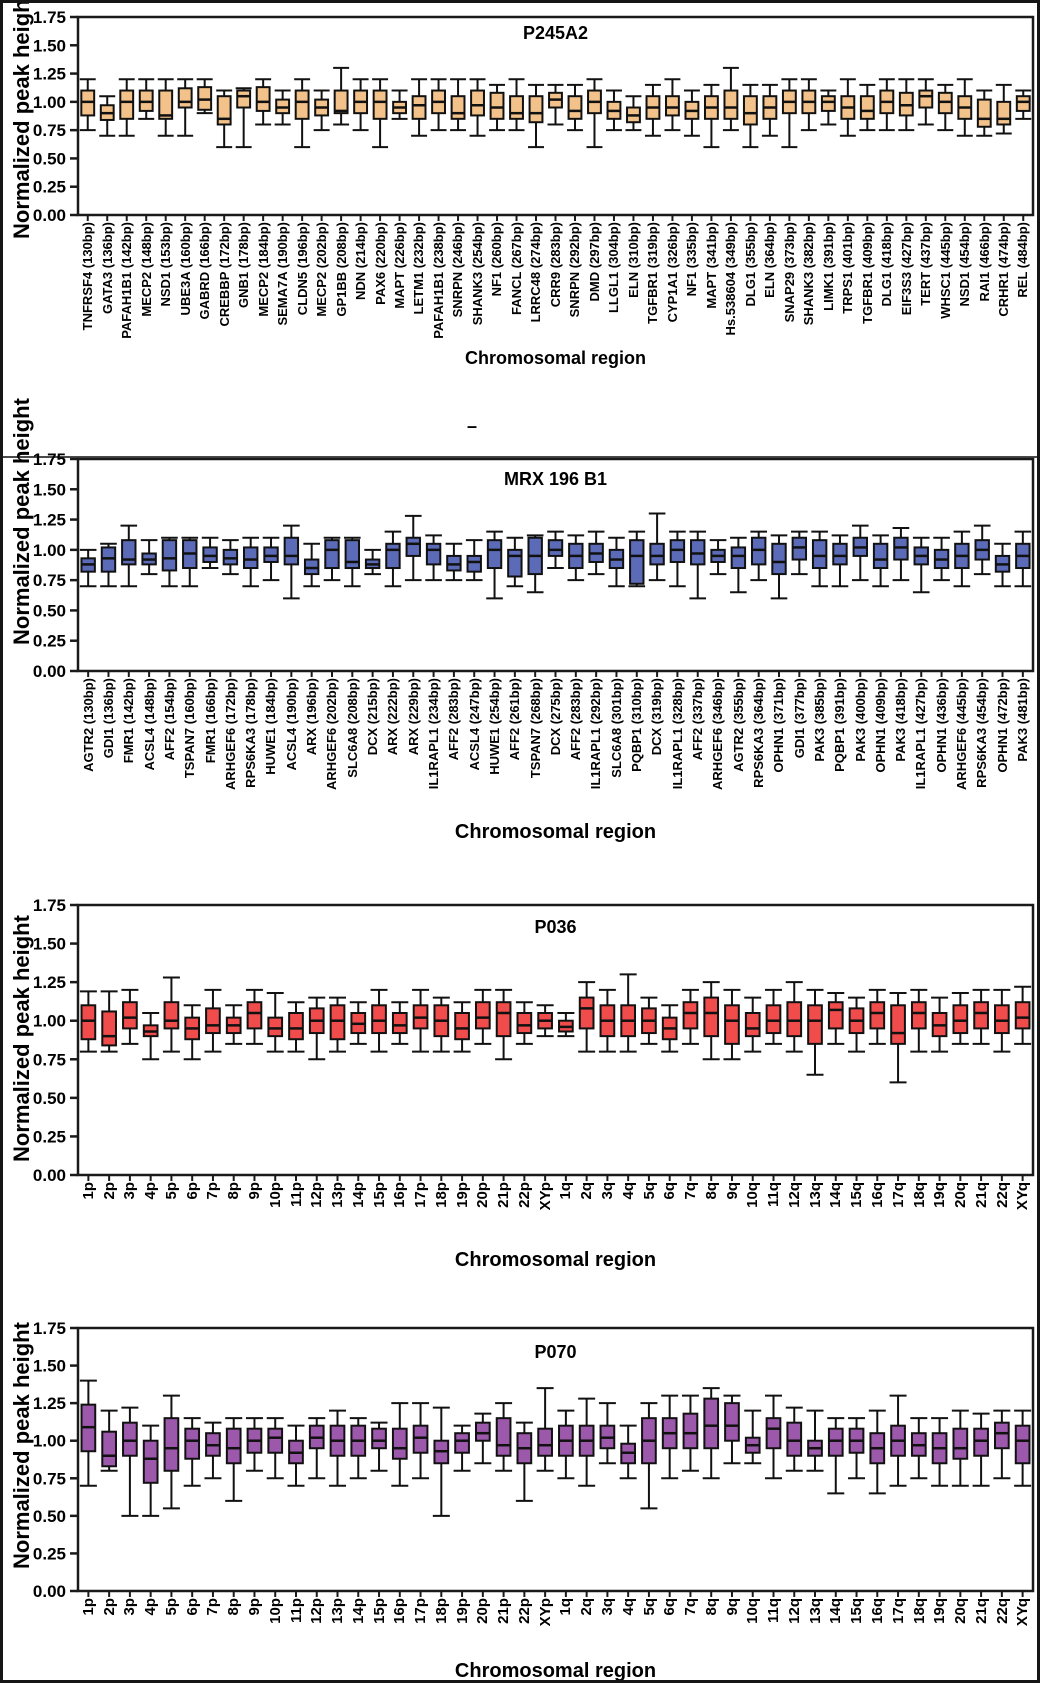 This screenshot has width=1040, height=1683. Describe the element at coordinates (819, 720) in the screenshot. I see `x-tick-label: PAK3 (385bp)` at that location.